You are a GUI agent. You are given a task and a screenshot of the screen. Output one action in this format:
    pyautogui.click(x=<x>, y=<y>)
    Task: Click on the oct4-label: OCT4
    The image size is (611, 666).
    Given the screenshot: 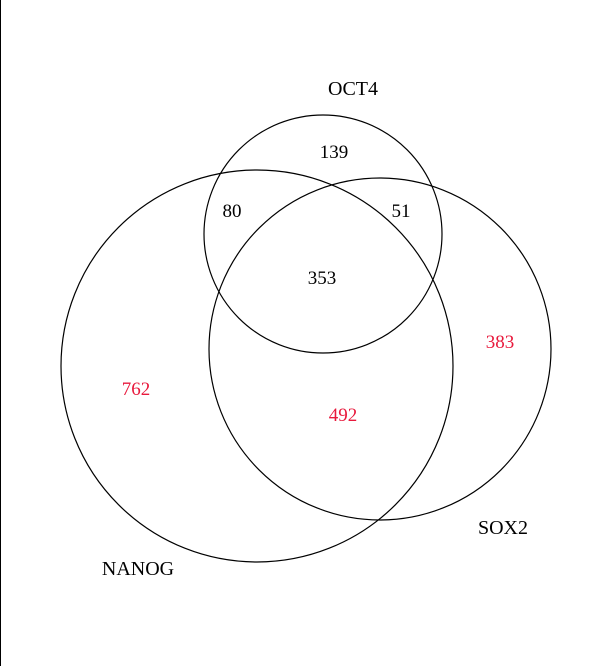 What is the action you would take?
    pyautogui.click(x=353, y=89)
    